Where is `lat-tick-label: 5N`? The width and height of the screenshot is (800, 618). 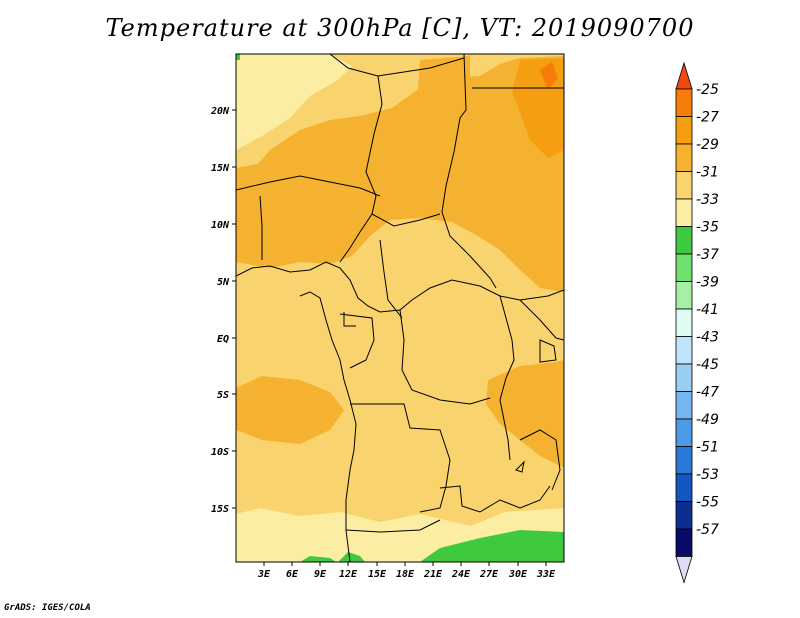 lat-tick-label: 5N is located at coordinates (223, 282).